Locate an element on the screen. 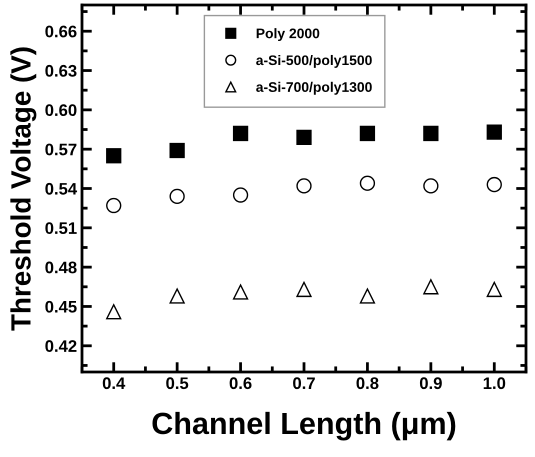 The width and height of the screenshot is (535, 457). x-tick-label: 1.0 is located at coordinates (495, 383).